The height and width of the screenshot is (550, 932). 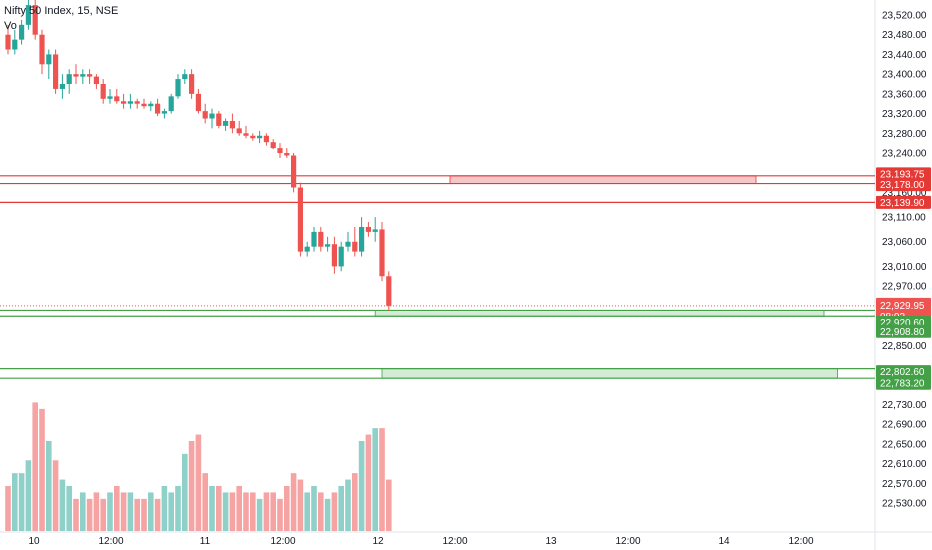 What do you see at coordinates (904, 75) in the screenshot?
I see `y-tick-label: 23,400.00` at bounding box center [904, 75].